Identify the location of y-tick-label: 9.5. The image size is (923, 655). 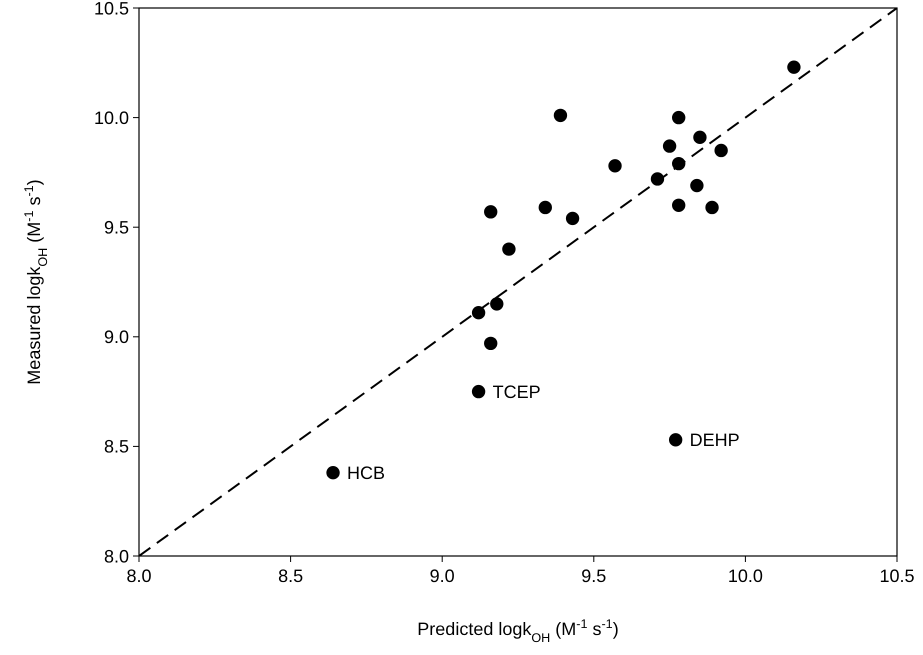
(116, 228).